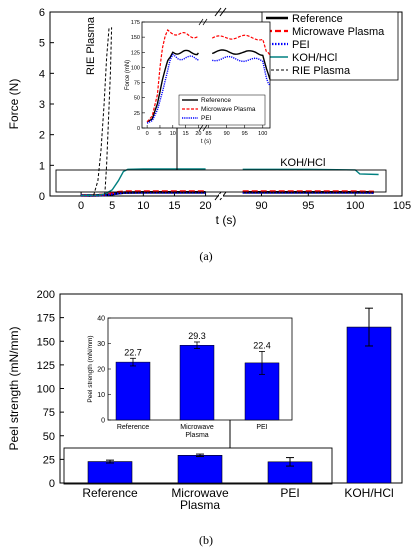  Describe the element at coordinates (42, 44) in the screenshot. I see `y-tick-label: 5` at that location.